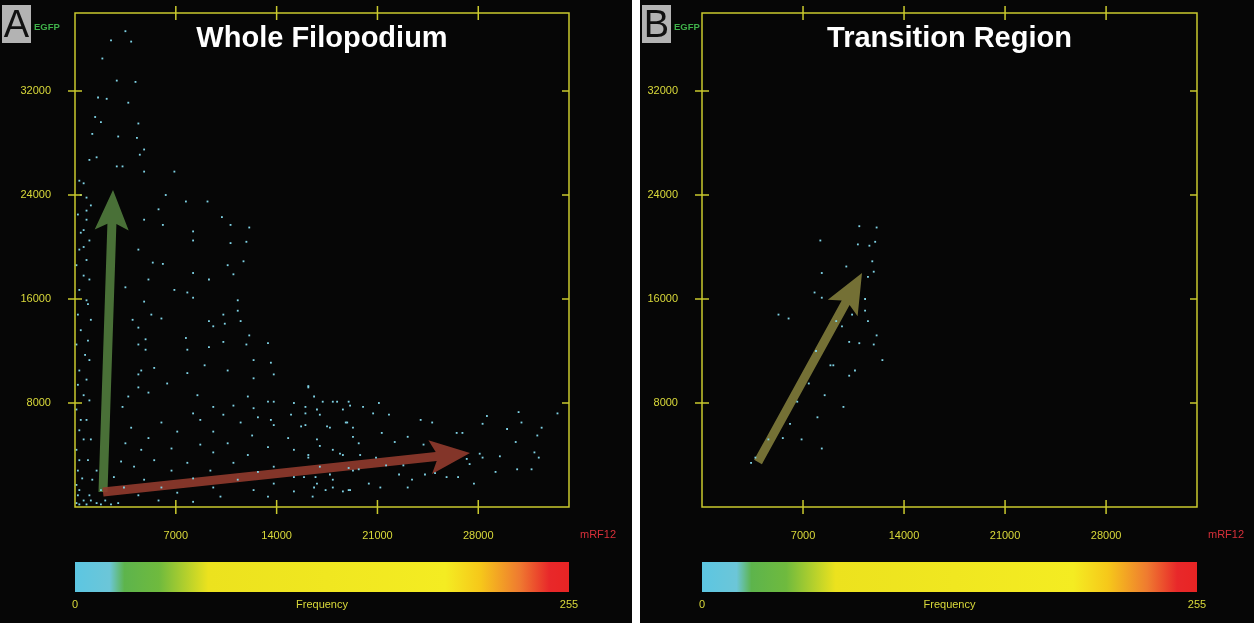 The image size is (1254, 623). What do you see at coordinates (949, 37) in the screenshot?
I see `chart-title: Transition Region` at bounding box center [949, 37].